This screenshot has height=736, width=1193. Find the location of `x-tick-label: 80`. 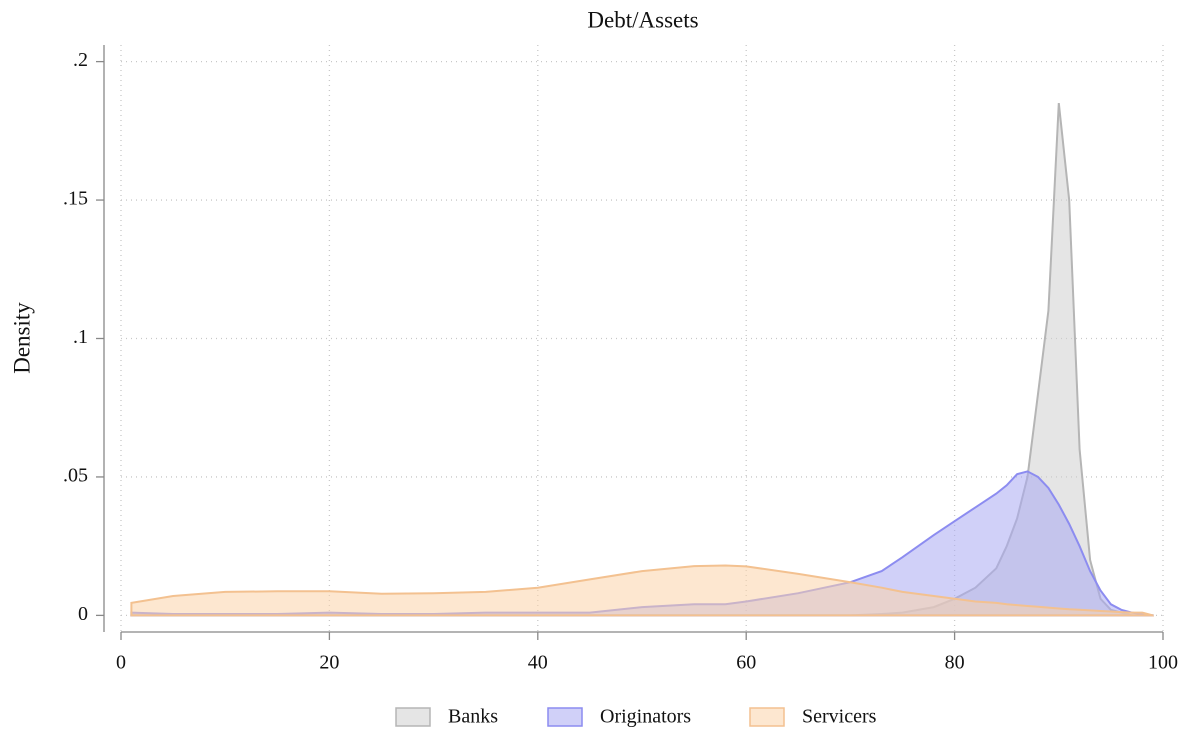

x-tick-label: 80 is located at coordinates (955, 663).